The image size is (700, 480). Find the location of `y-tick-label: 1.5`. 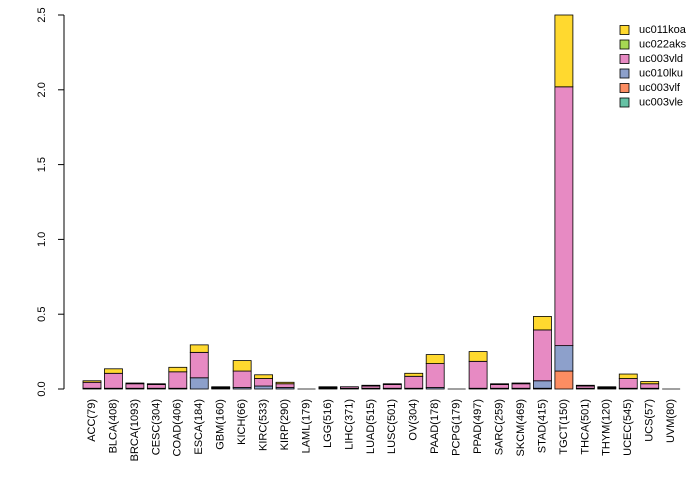

y-tick-label: 1.5 is located at coordinates (42, 164).